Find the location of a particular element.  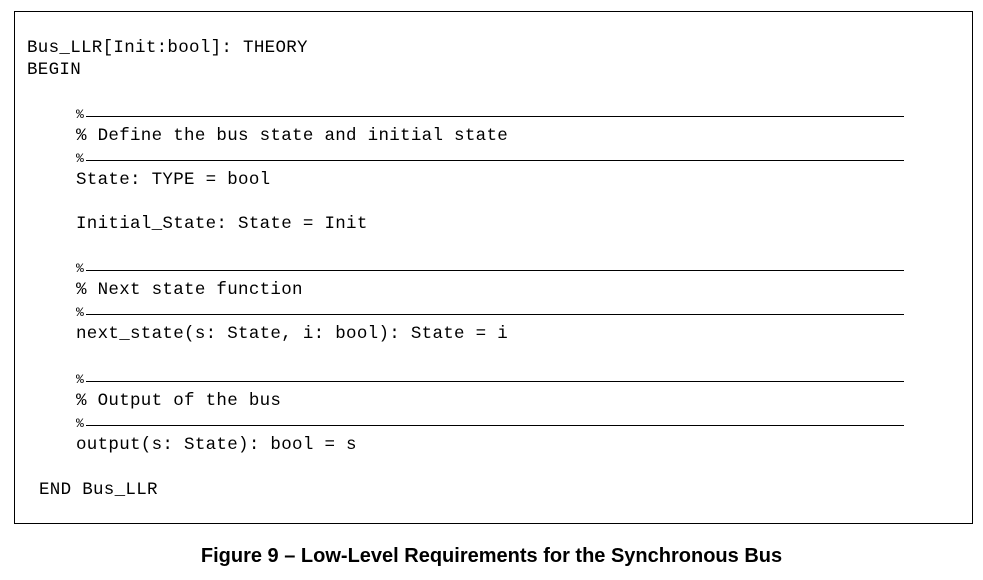

section-3-bottom-rule-marker: % is located at coordinates (80, 423).